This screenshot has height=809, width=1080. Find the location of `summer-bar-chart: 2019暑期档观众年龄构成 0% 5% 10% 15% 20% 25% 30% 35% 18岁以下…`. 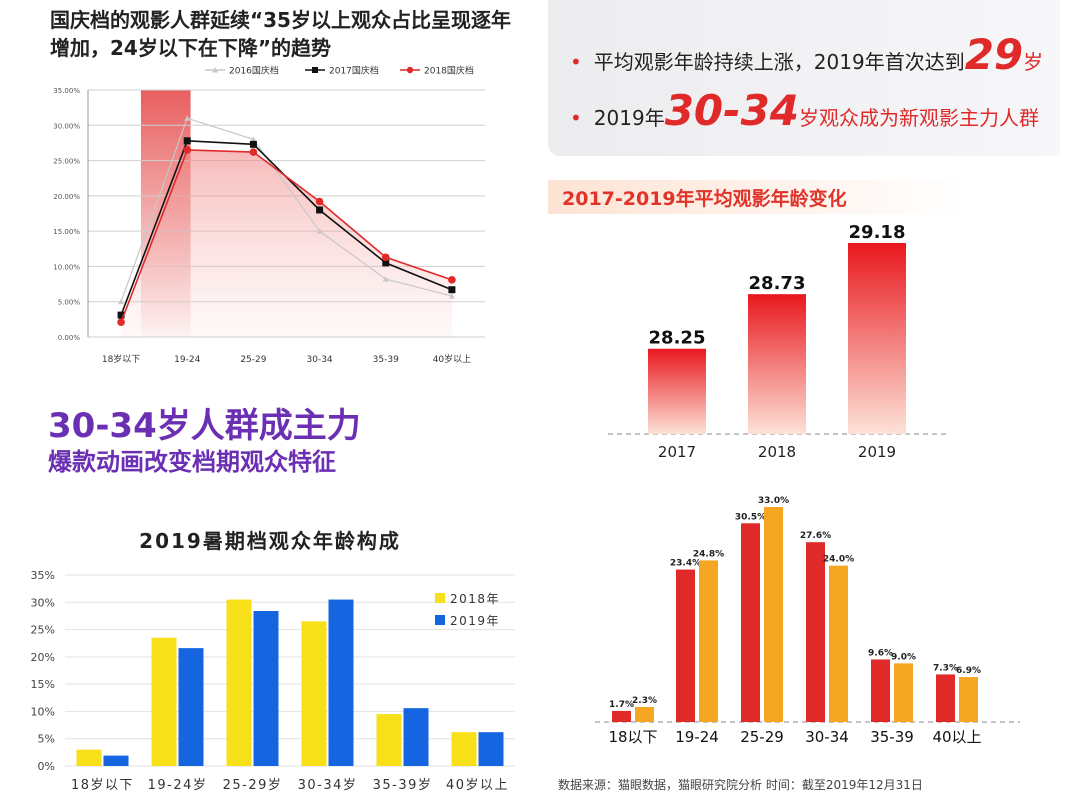

summer-bar-chart: 2019暑期档观众年龄构成 0% 5% 10% 15% 20% 25% 30% 35% 18岁以下… is located at coordinates (273, 661).